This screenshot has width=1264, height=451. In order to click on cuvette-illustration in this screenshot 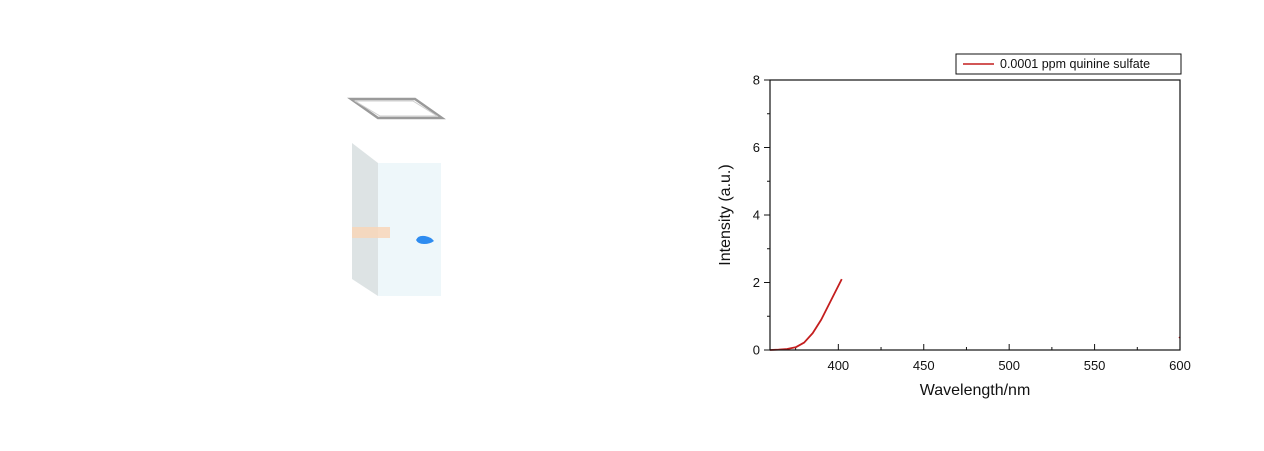, I will do `click(396, 196)`.